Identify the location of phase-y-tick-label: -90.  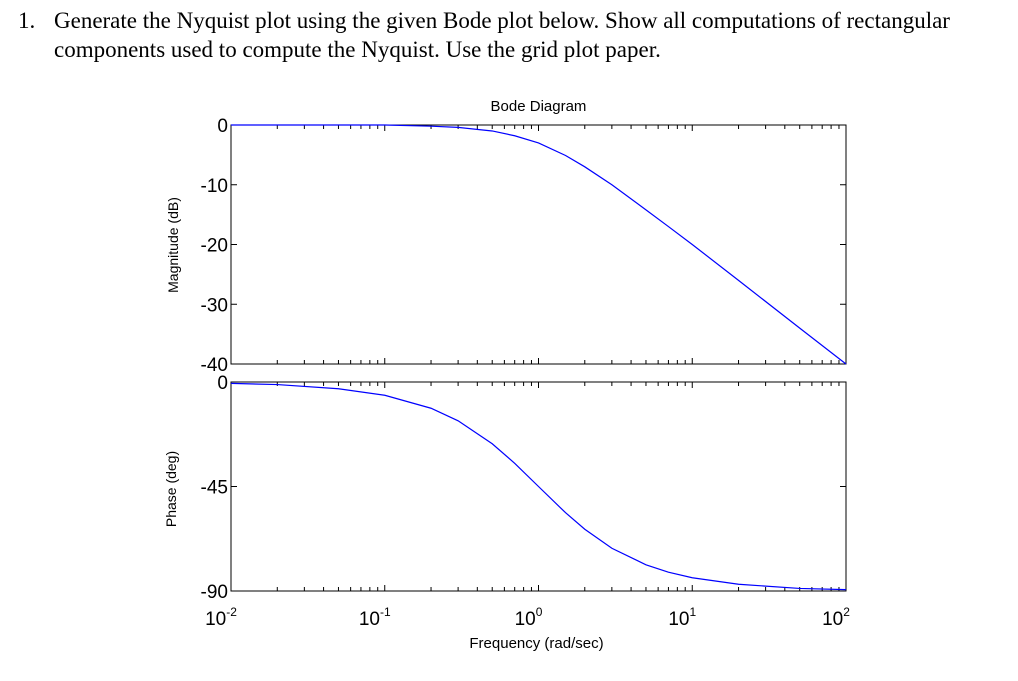
(214, 592).